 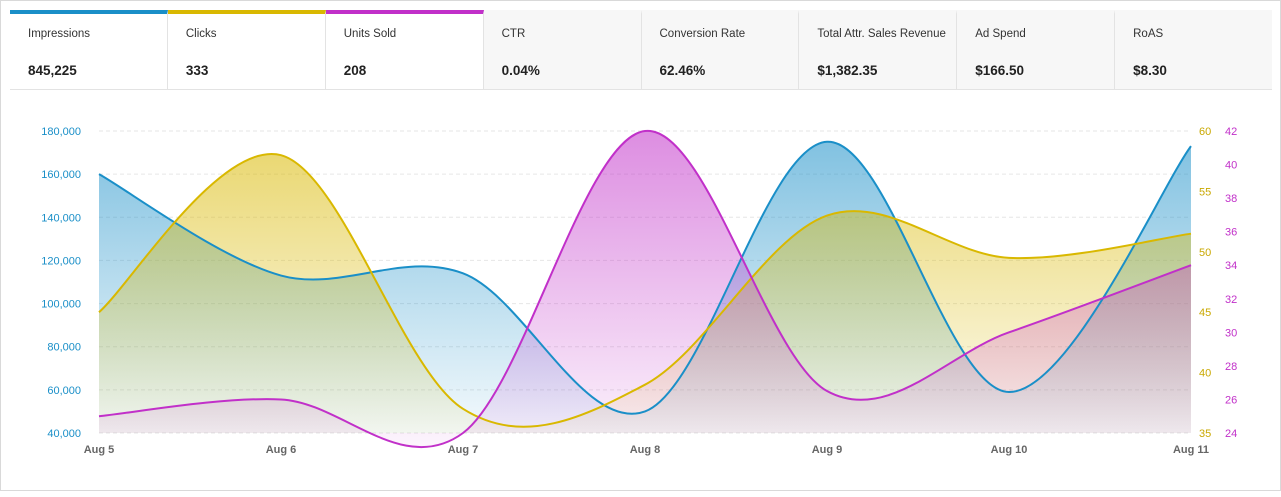 I want to click on y-right1-tick-label: 50, so click(x=1205, y=253).